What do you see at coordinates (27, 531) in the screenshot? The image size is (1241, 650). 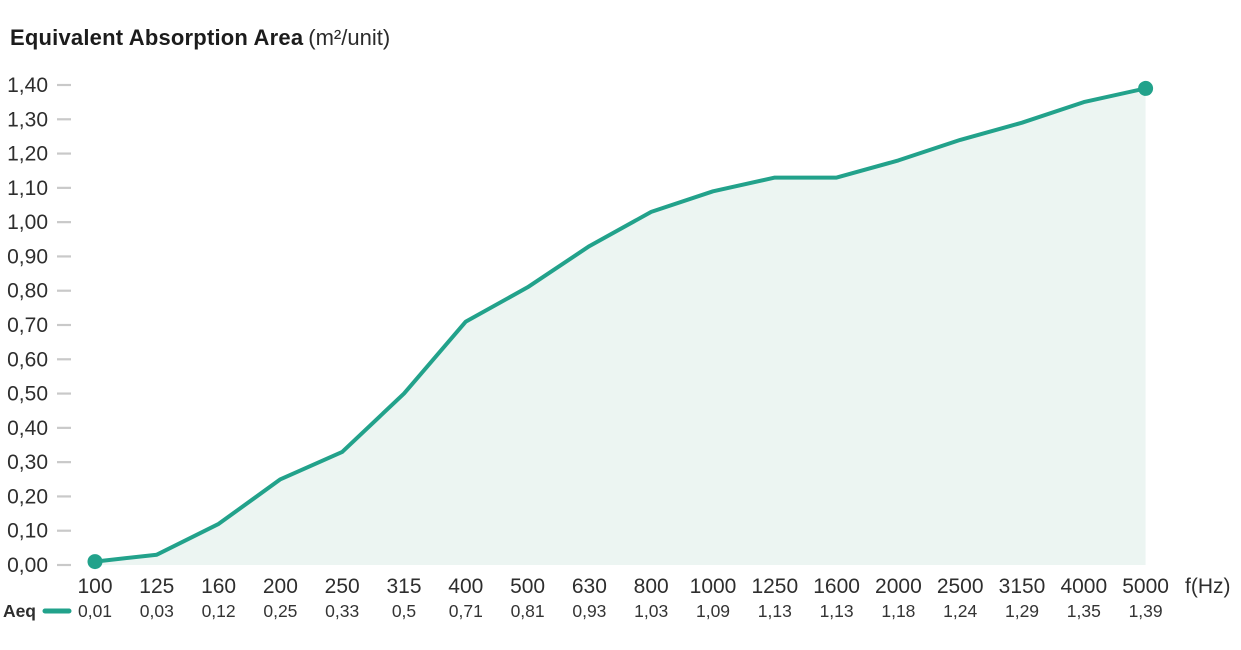 I see `y-tick-label: 0,10` at bounding box center [27, 531].